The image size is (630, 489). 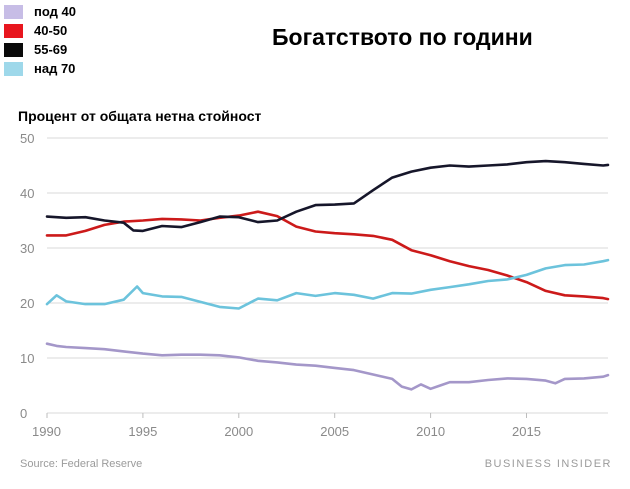 I want to click on y-tick-label-50: 50, so click(x=27, y=138).